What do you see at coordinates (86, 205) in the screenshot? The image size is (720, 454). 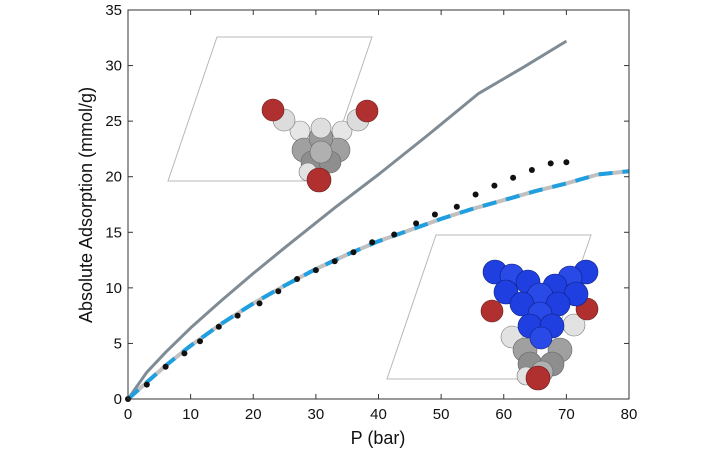 I see `y-axis-title: Absolute Adsorption (mmol/g)` at bounding box center [86, 205].